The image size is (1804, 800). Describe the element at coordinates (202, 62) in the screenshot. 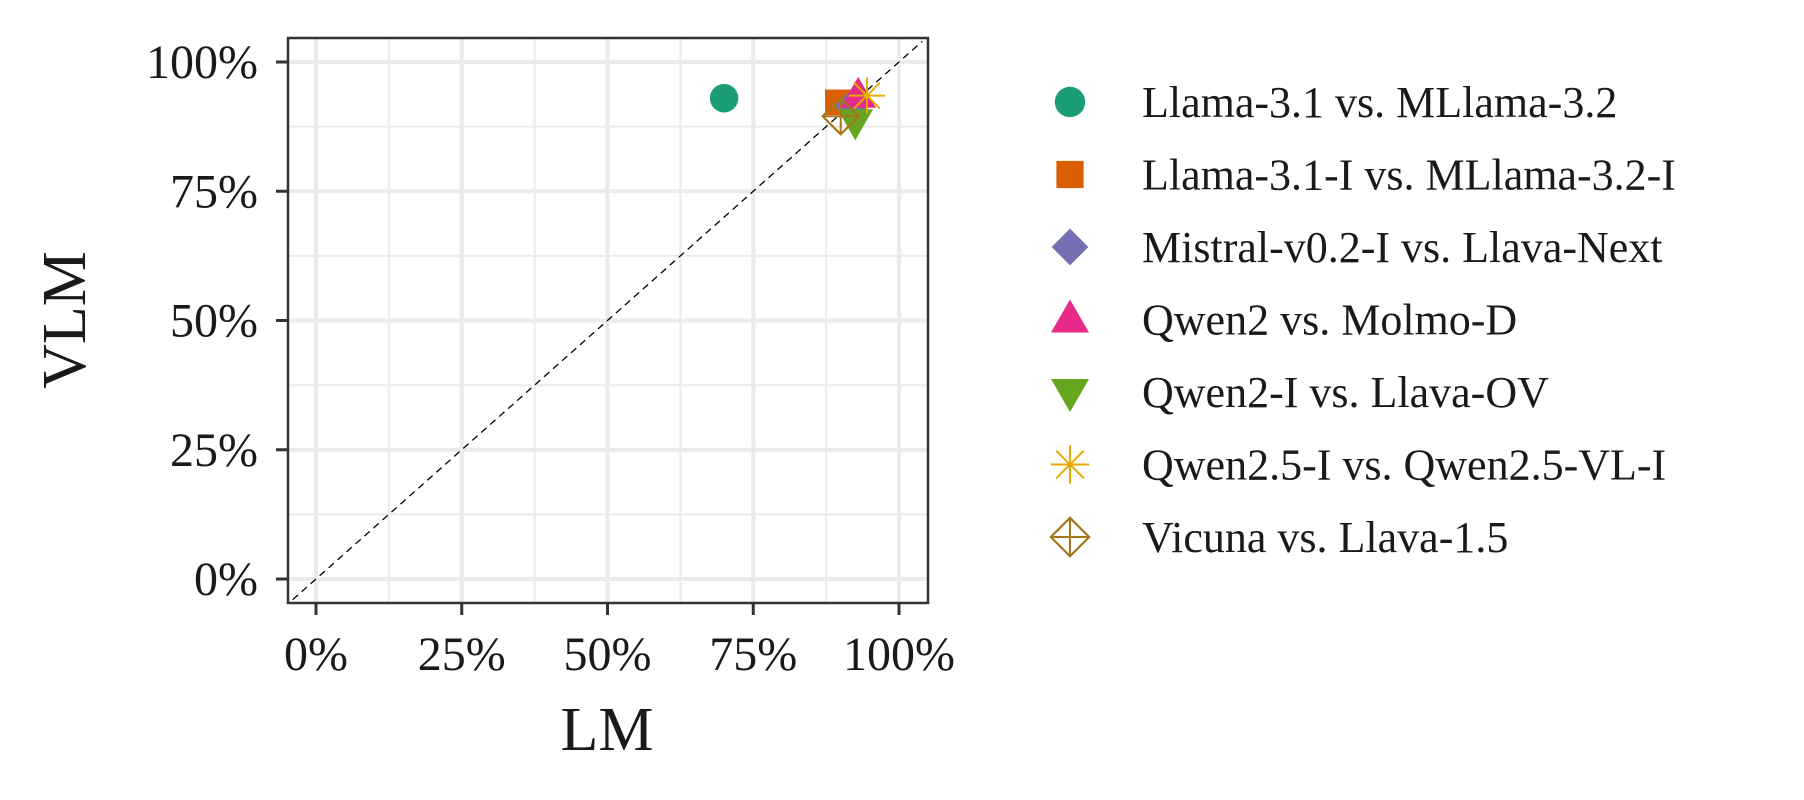

I see `y-tick-label: 100%` at that location.